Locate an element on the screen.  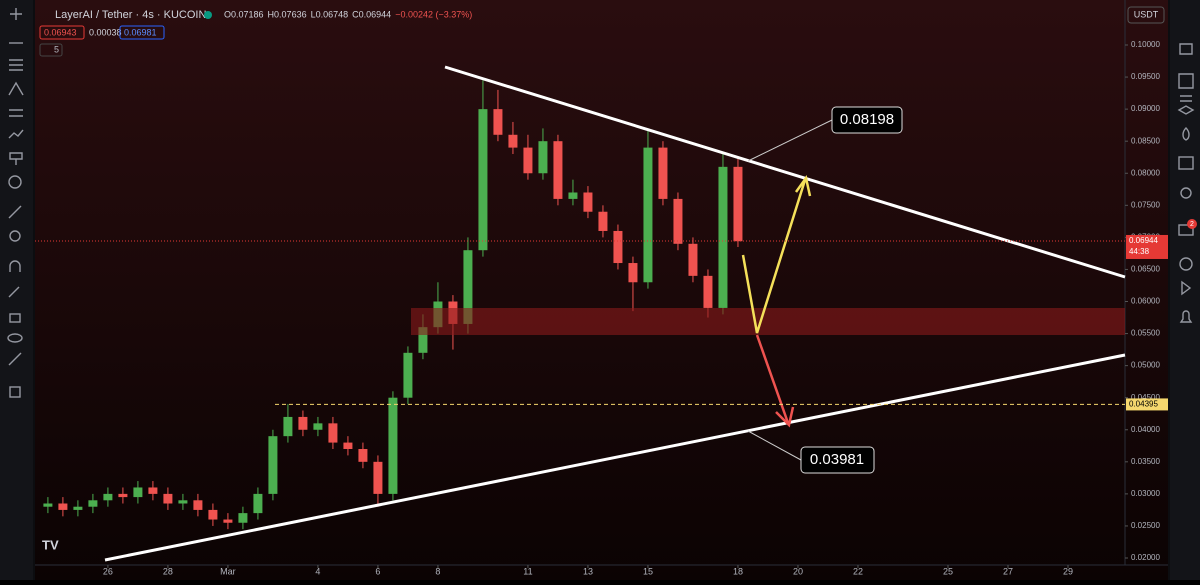
y-tick-label: 0.05000 is located at coordinates (1145, 365).